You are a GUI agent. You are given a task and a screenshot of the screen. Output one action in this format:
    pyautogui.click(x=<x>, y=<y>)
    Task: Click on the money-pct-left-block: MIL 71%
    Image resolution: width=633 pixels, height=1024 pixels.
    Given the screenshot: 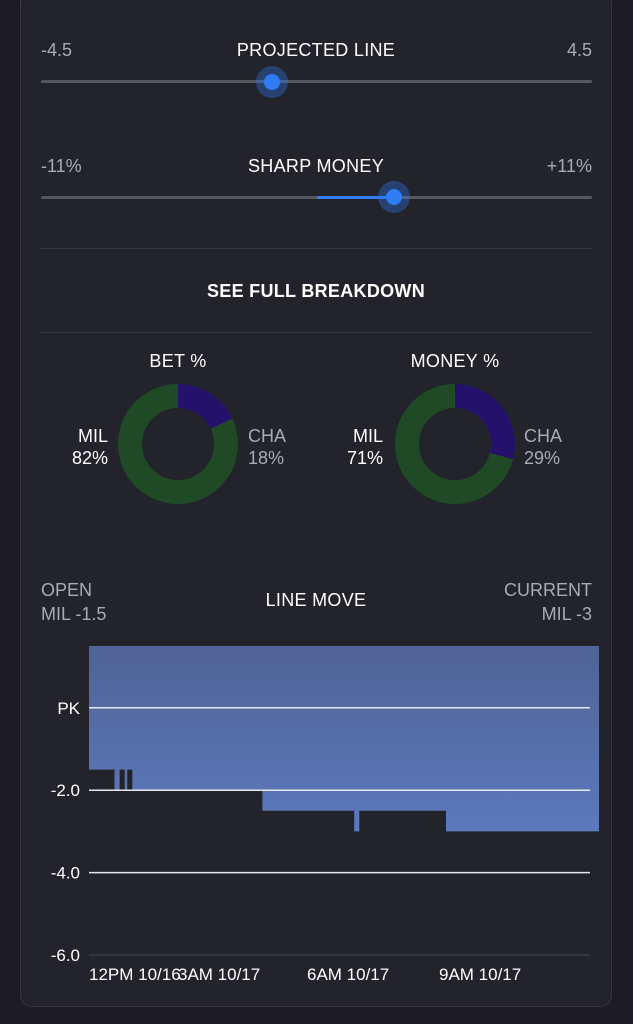 What is the action you would take?
    pyautogui.click(x=359, y=447)
    